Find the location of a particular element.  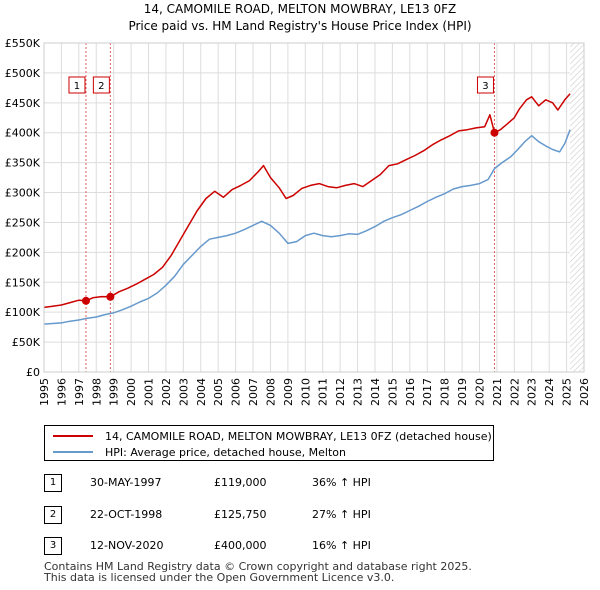

x-tick-label: 2008 is located at coordinates (270, 392).